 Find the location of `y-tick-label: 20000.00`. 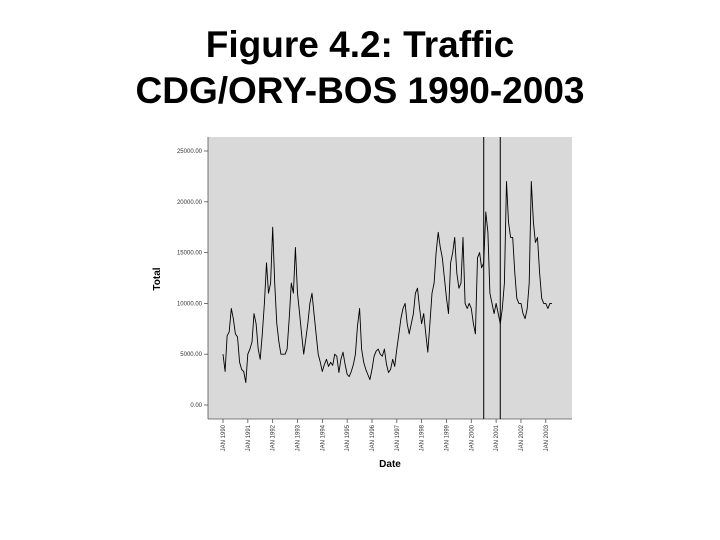

y-tick-label: 20000.00 is located at coordinates (190, 203).